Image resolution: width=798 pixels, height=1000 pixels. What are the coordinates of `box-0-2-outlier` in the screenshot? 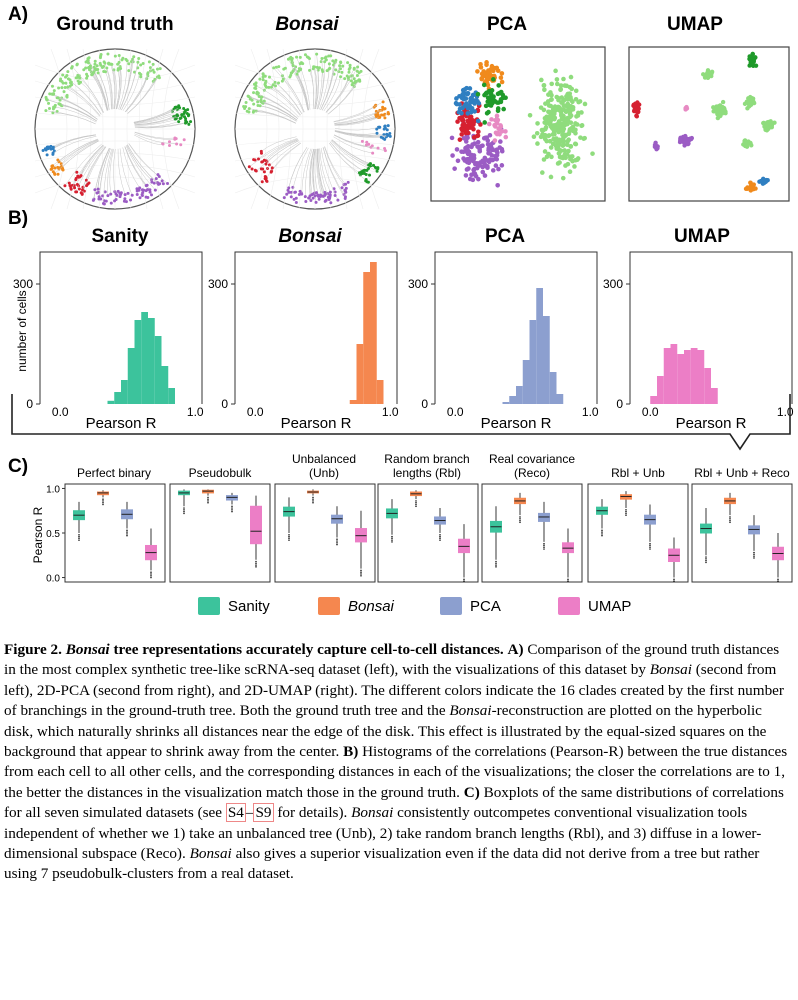 It's located at (127, 530).